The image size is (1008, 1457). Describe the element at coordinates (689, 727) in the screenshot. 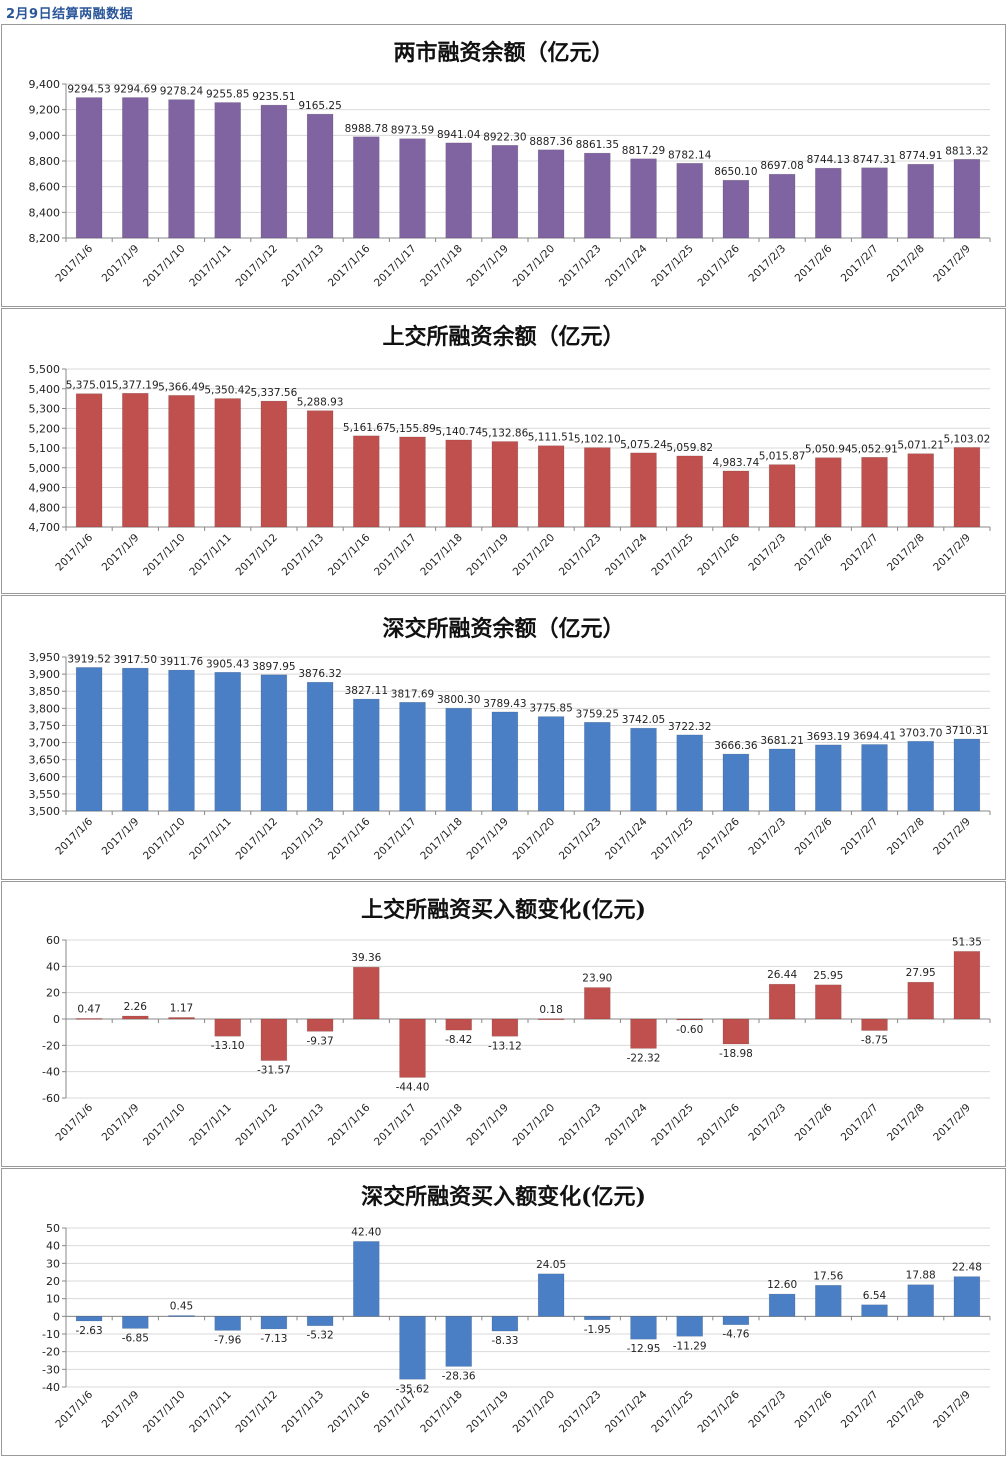

I see `data-label: 3722.32` at that location.